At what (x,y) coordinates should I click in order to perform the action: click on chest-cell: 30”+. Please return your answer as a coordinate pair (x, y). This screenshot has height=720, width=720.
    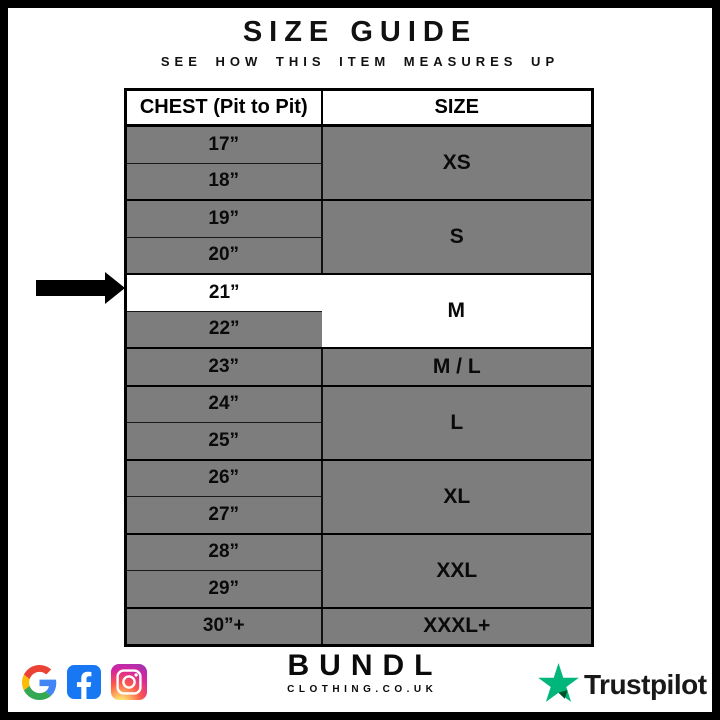
    Looking at the image, I should click on (223, 627).